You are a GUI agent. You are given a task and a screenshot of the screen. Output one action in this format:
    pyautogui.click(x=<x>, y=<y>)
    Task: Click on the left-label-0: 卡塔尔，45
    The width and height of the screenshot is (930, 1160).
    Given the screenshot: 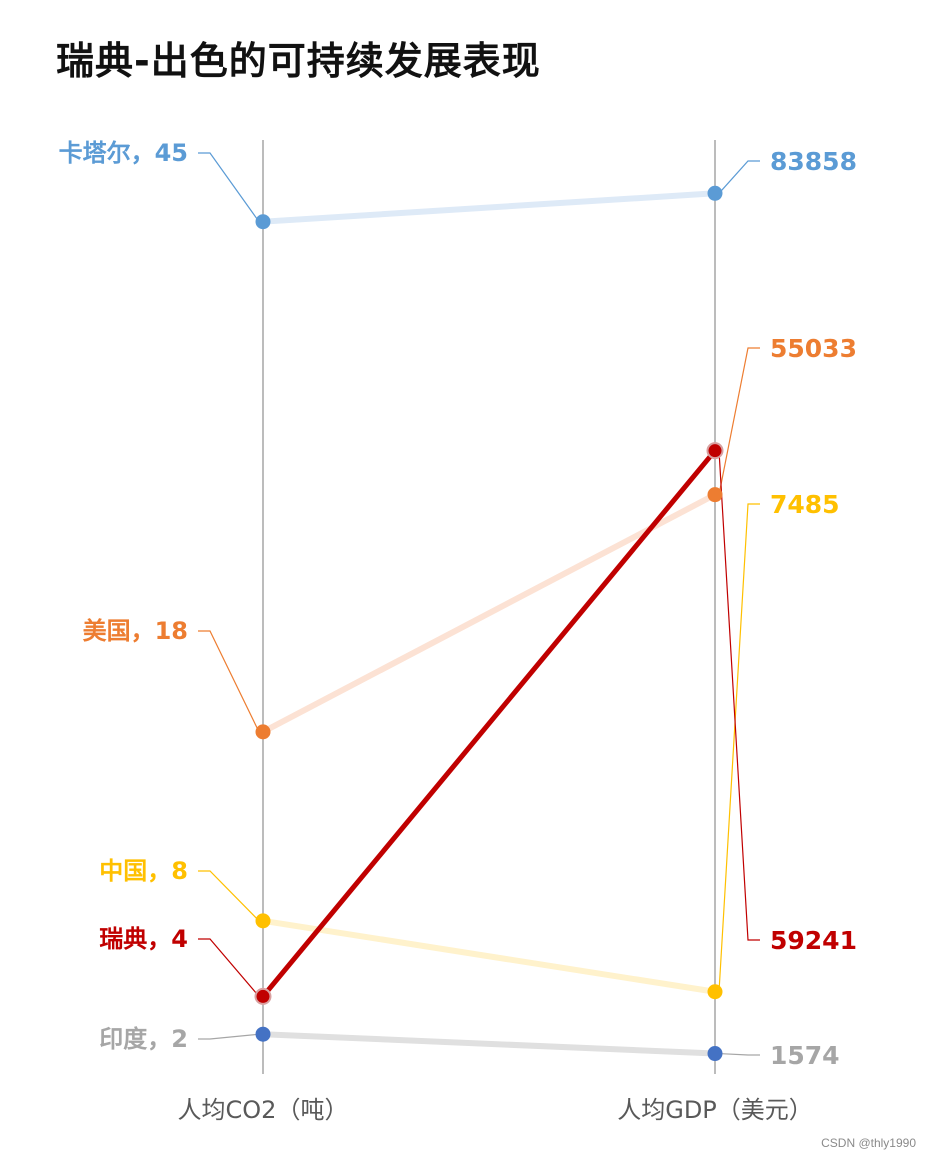 What is the action you would take?
    pyautogui.click(x=123, y=153)
    